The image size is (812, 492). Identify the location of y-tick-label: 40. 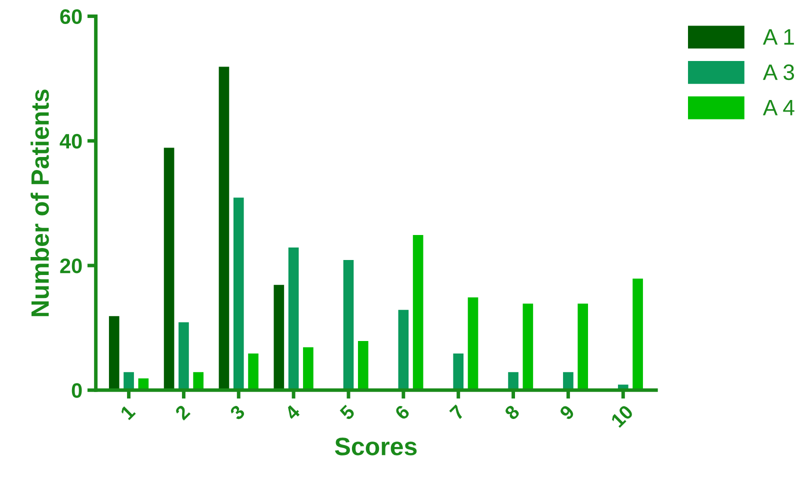
(71, 141).